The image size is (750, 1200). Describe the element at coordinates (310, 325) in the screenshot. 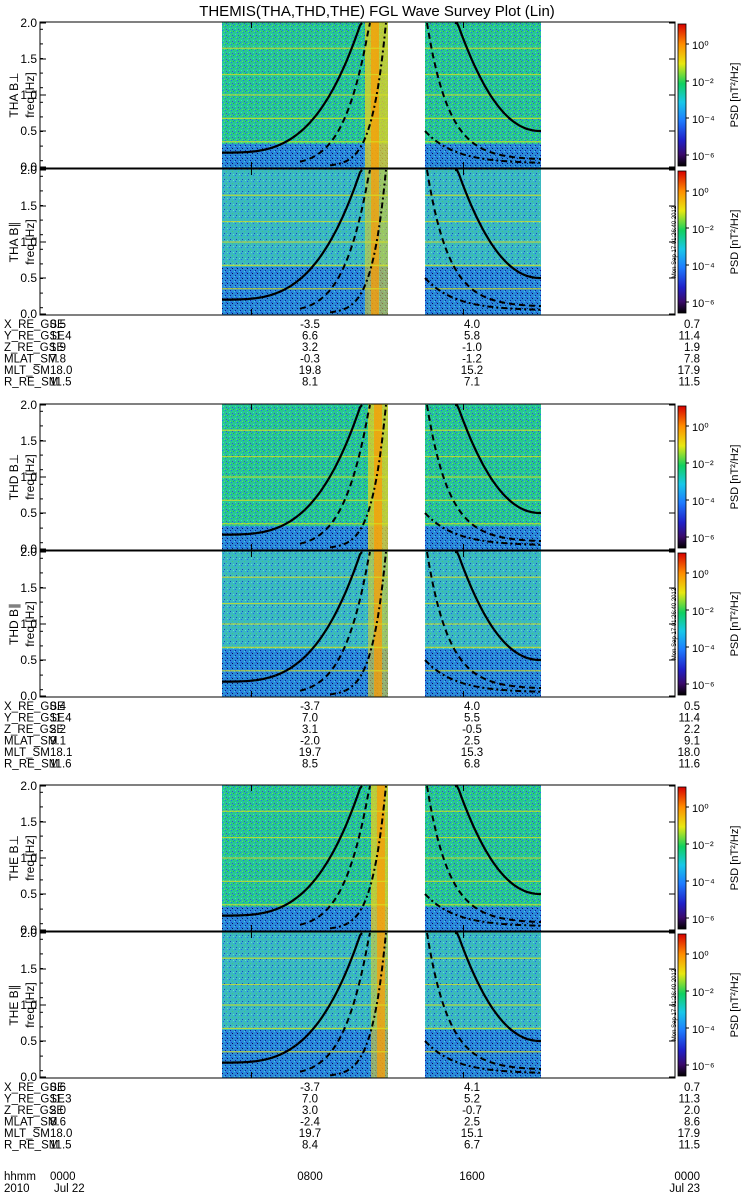

I see `ephemeris-value: -3.5` at that location.